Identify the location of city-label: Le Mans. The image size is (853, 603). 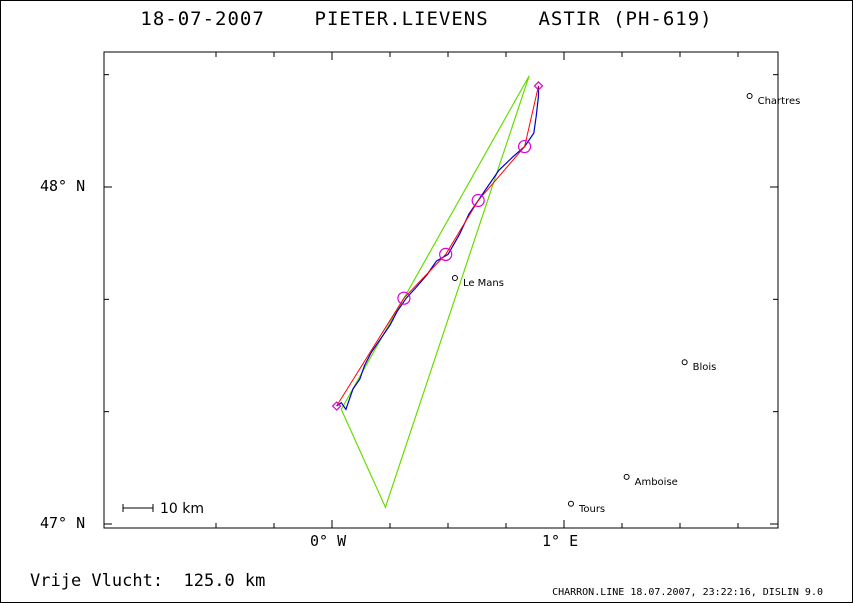
(483, 283).